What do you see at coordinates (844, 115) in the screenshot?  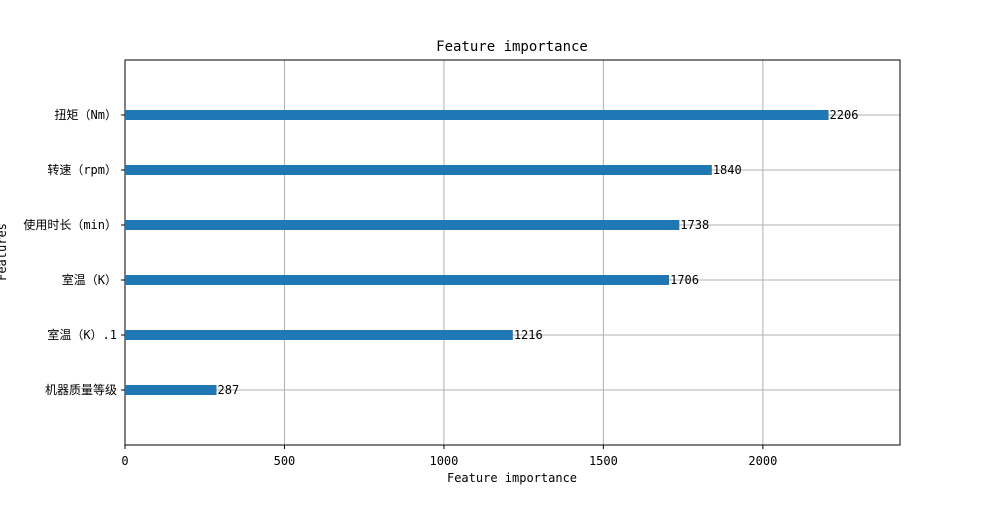 I see `bar-data-label: 2206` at bounding box center [844, 115].